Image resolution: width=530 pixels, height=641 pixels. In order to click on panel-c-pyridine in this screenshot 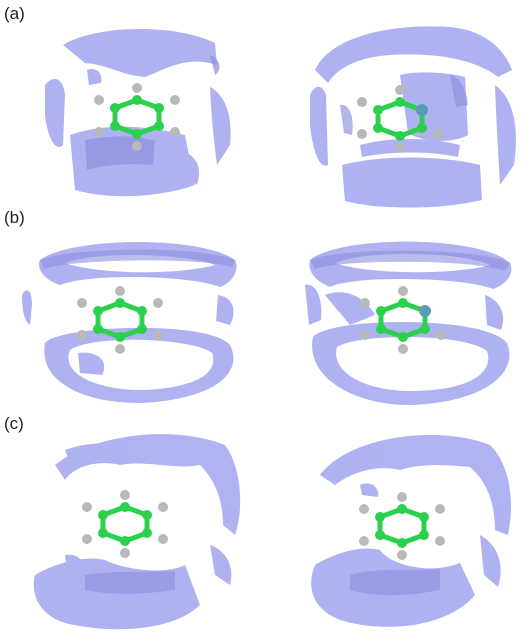, I will do `click(412, 530)`.